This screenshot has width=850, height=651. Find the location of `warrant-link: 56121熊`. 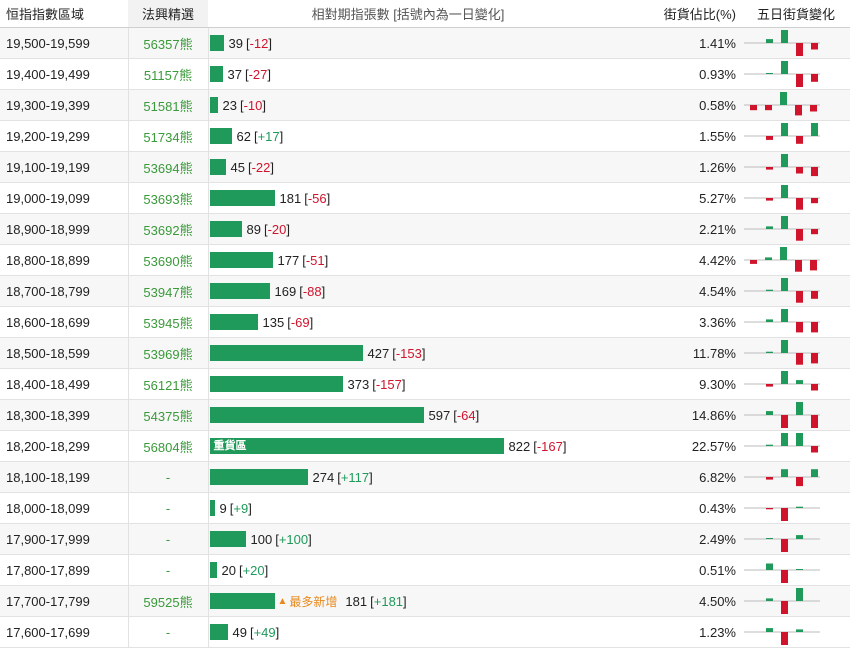

warrant-link: 56121熊 is located at coordinates (168, 384).